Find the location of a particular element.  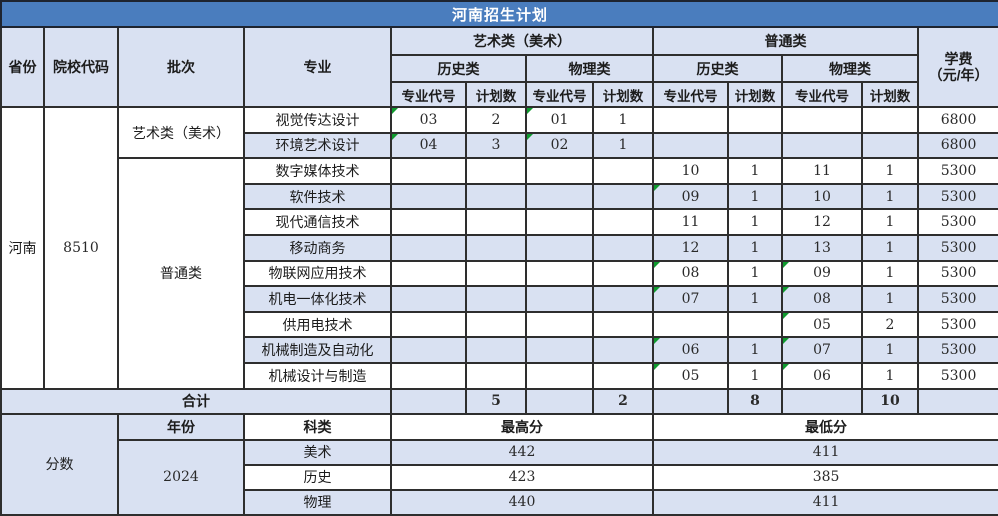

header-ah-code: 专业代号 is located at coordinates (428, 94).